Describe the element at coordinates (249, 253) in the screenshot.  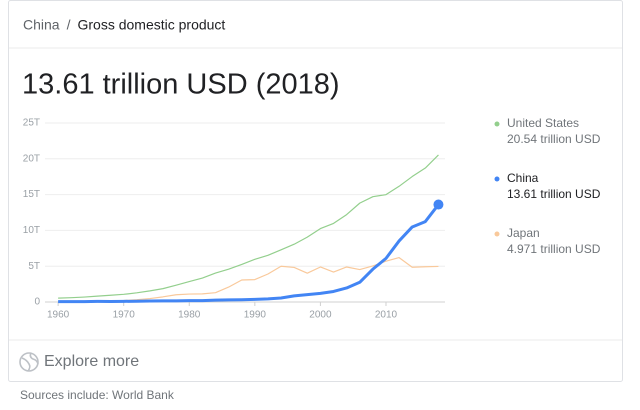
I see `series-line` at that location.